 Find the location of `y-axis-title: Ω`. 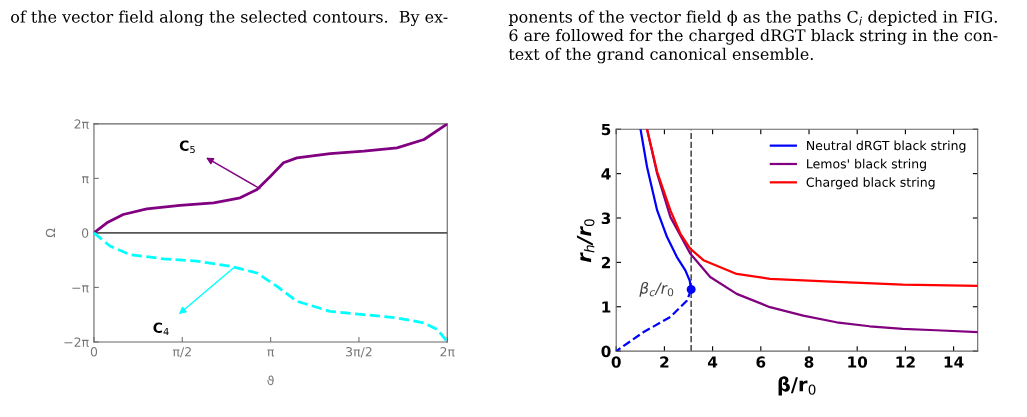

y-axis-title: Ω is located at coordinates (50, 233).